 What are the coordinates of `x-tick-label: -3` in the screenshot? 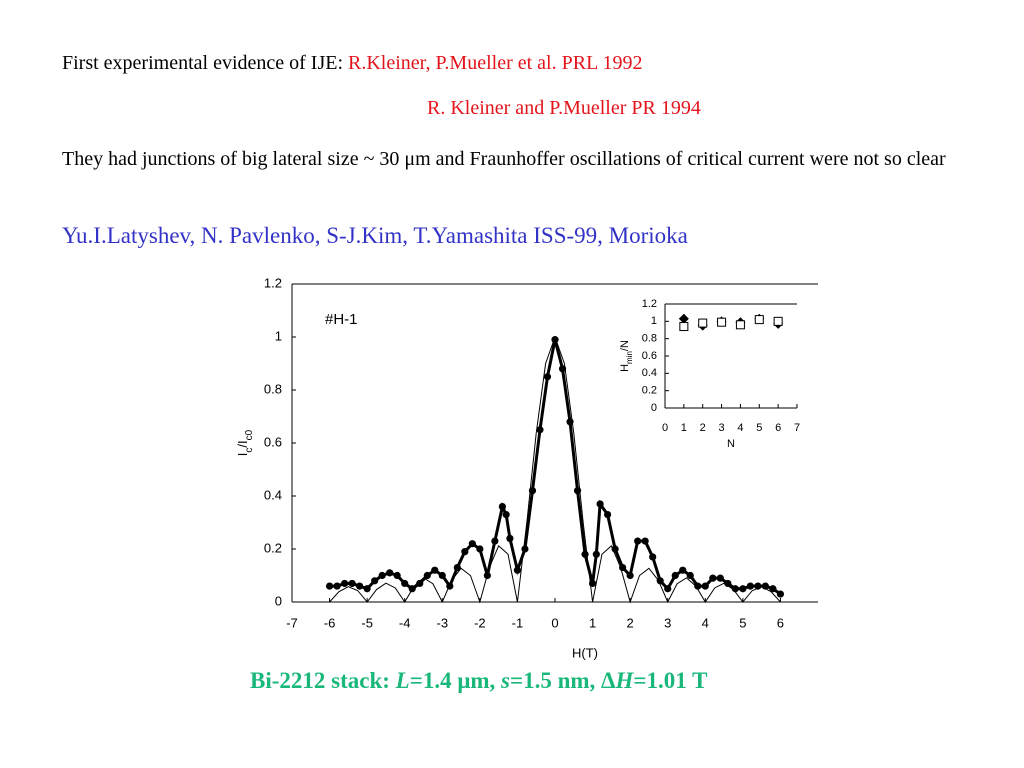 It's located at (443, 622).